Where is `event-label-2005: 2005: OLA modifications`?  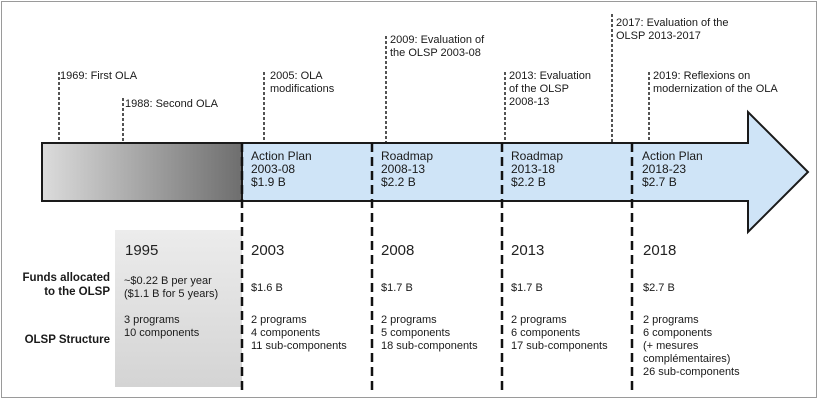 event-label-2005: 2005: OLA modifications is located at coordinates (302, 82).